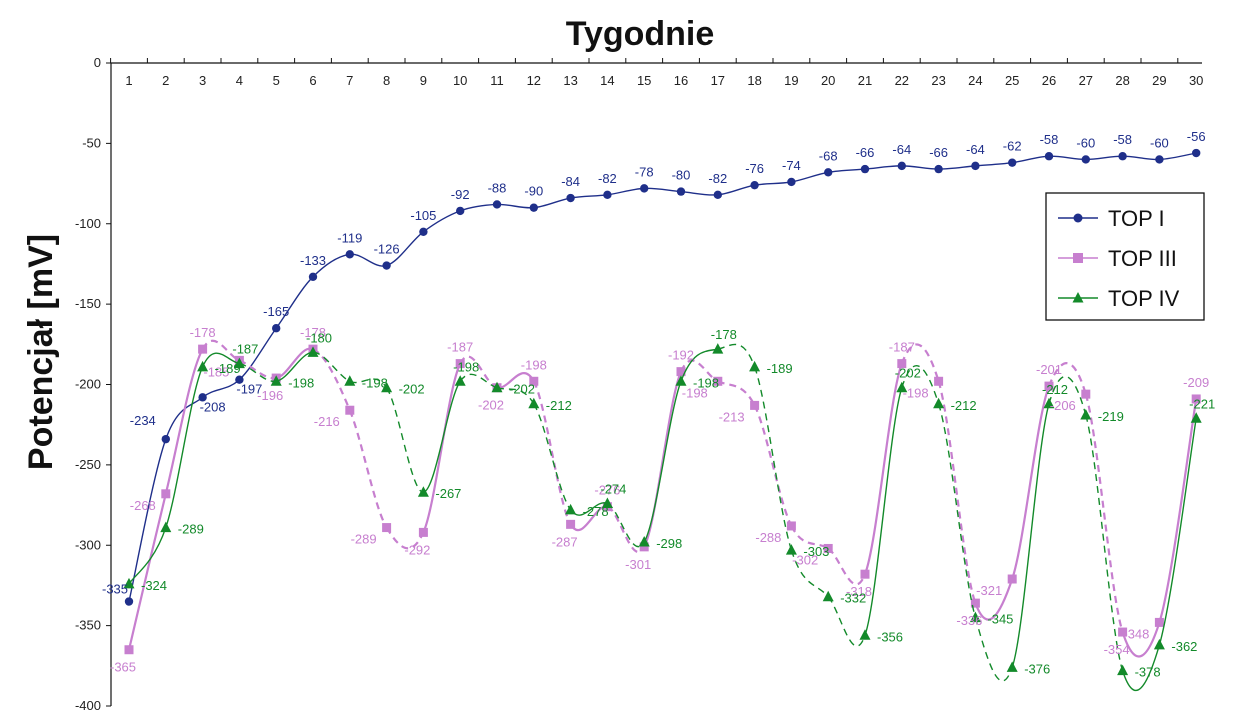 This screenshot has width=1241, height=722. I want to click on data-label: -332, so click(853, 598).